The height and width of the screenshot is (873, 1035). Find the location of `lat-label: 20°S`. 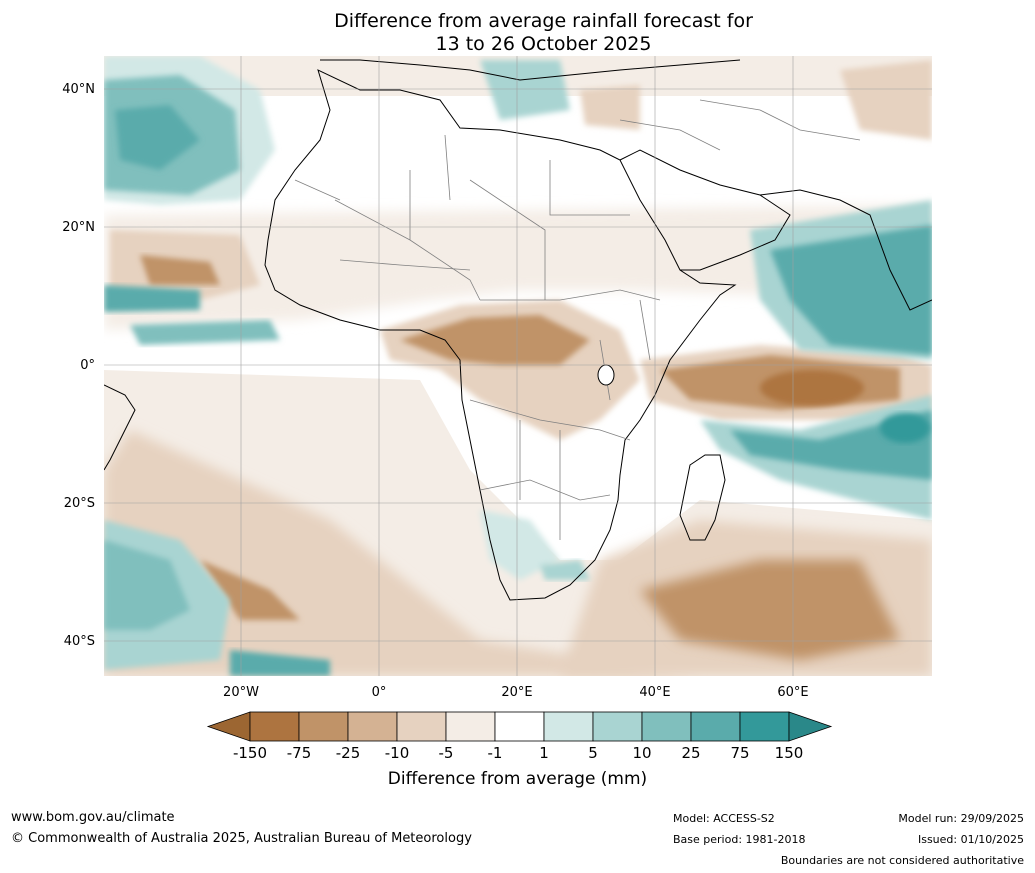

lat-label: 20°S is located at coordinates (79, 503).